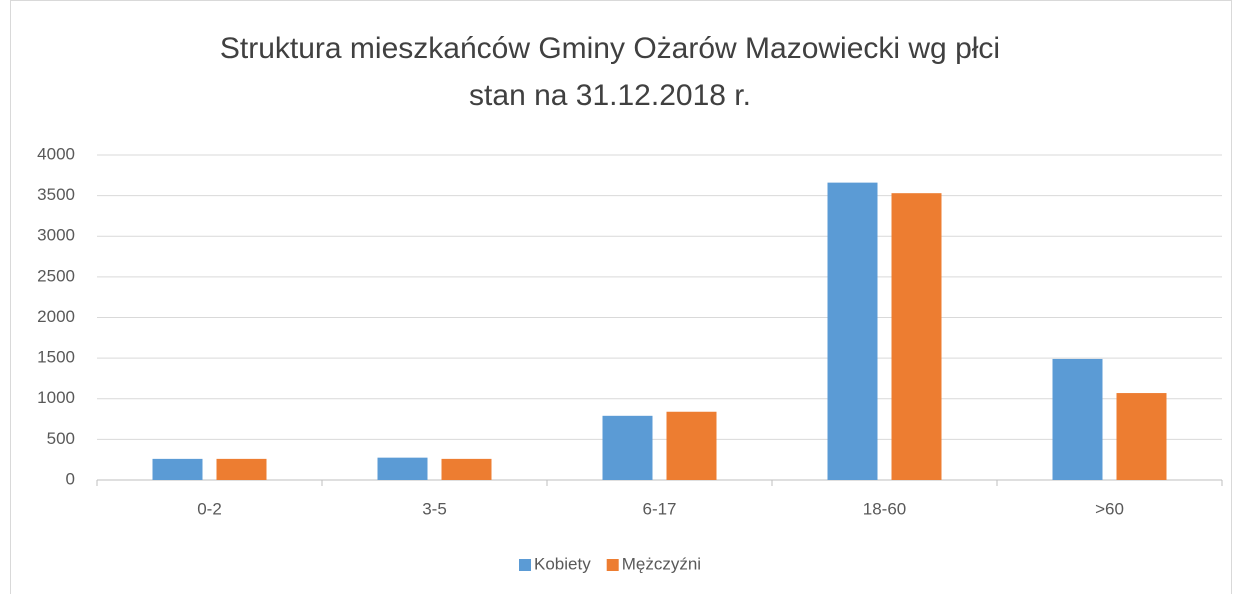  What do you see at coordinates (209, 508) in the screenshot?
I see `x-tick-label: 0-2` at bounding box center [209, 508].